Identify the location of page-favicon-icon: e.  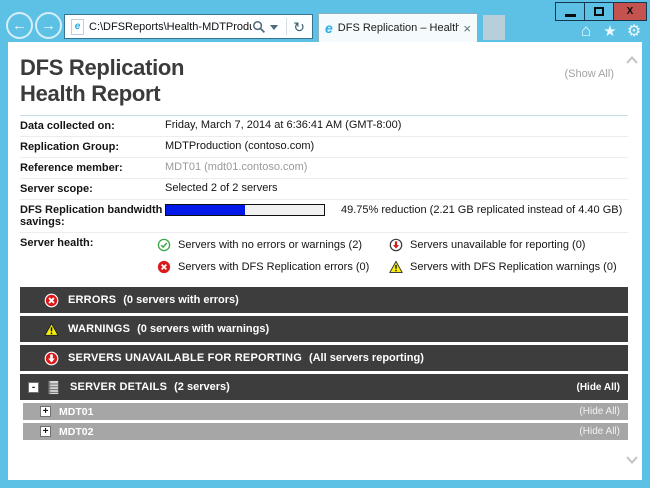
(77, 26).